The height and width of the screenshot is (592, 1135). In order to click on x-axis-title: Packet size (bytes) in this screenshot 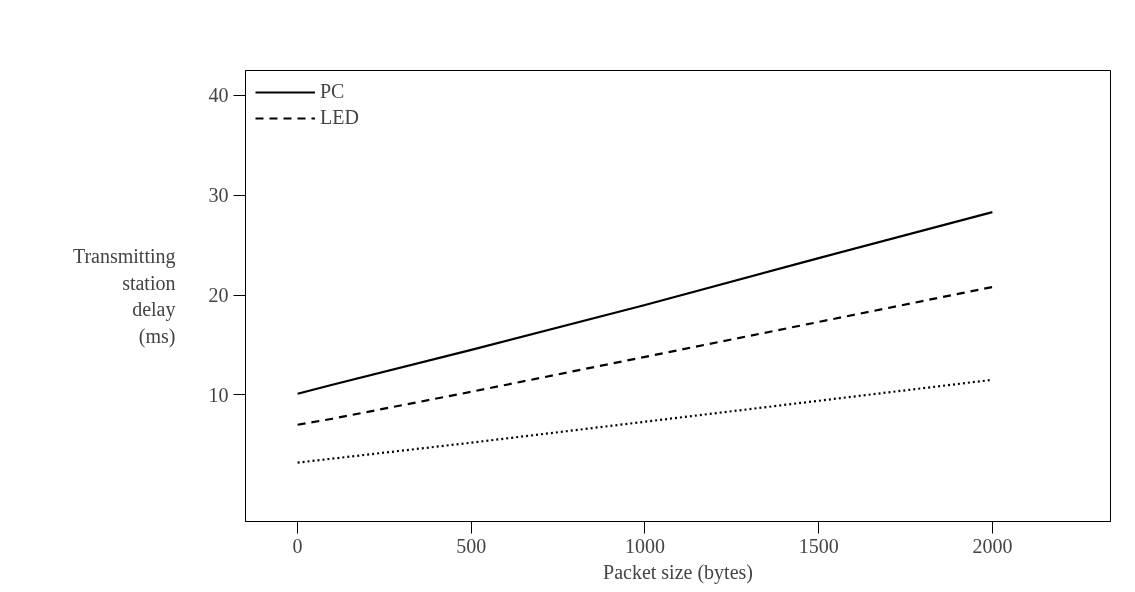, I will do `click(678, 572)`.